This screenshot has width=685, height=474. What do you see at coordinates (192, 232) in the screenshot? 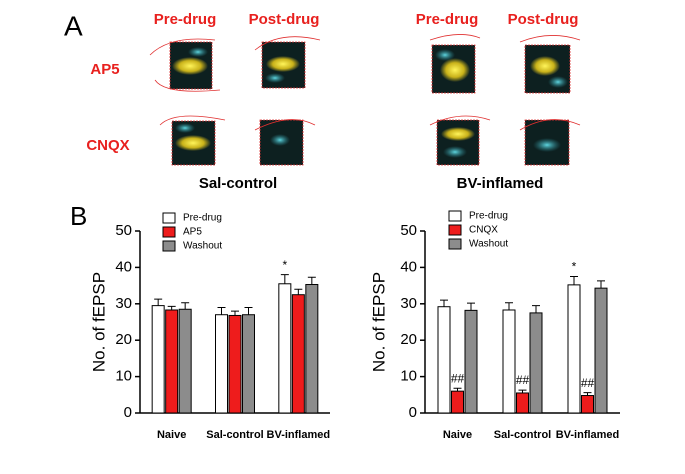
I see `legend-label: AP5` at bounding box center [192, 232].